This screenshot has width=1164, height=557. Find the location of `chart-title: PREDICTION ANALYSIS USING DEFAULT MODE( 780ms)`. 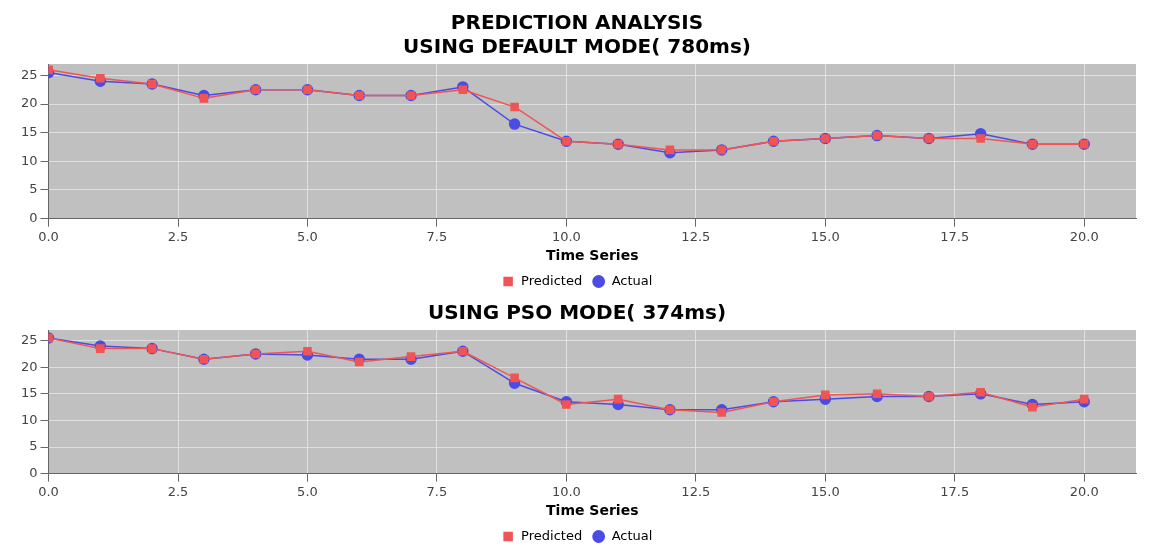

chart-title: PREDICTION ANALYSIS USING DEFAULT MODE( 780ms) is located at coordinates (577, 34).